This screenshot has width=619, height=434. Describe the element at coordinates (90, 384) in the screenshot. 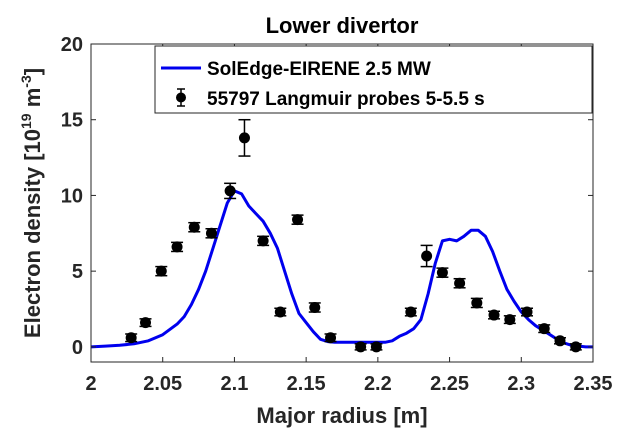

I see `x-tick-label-0: 2` at that location.